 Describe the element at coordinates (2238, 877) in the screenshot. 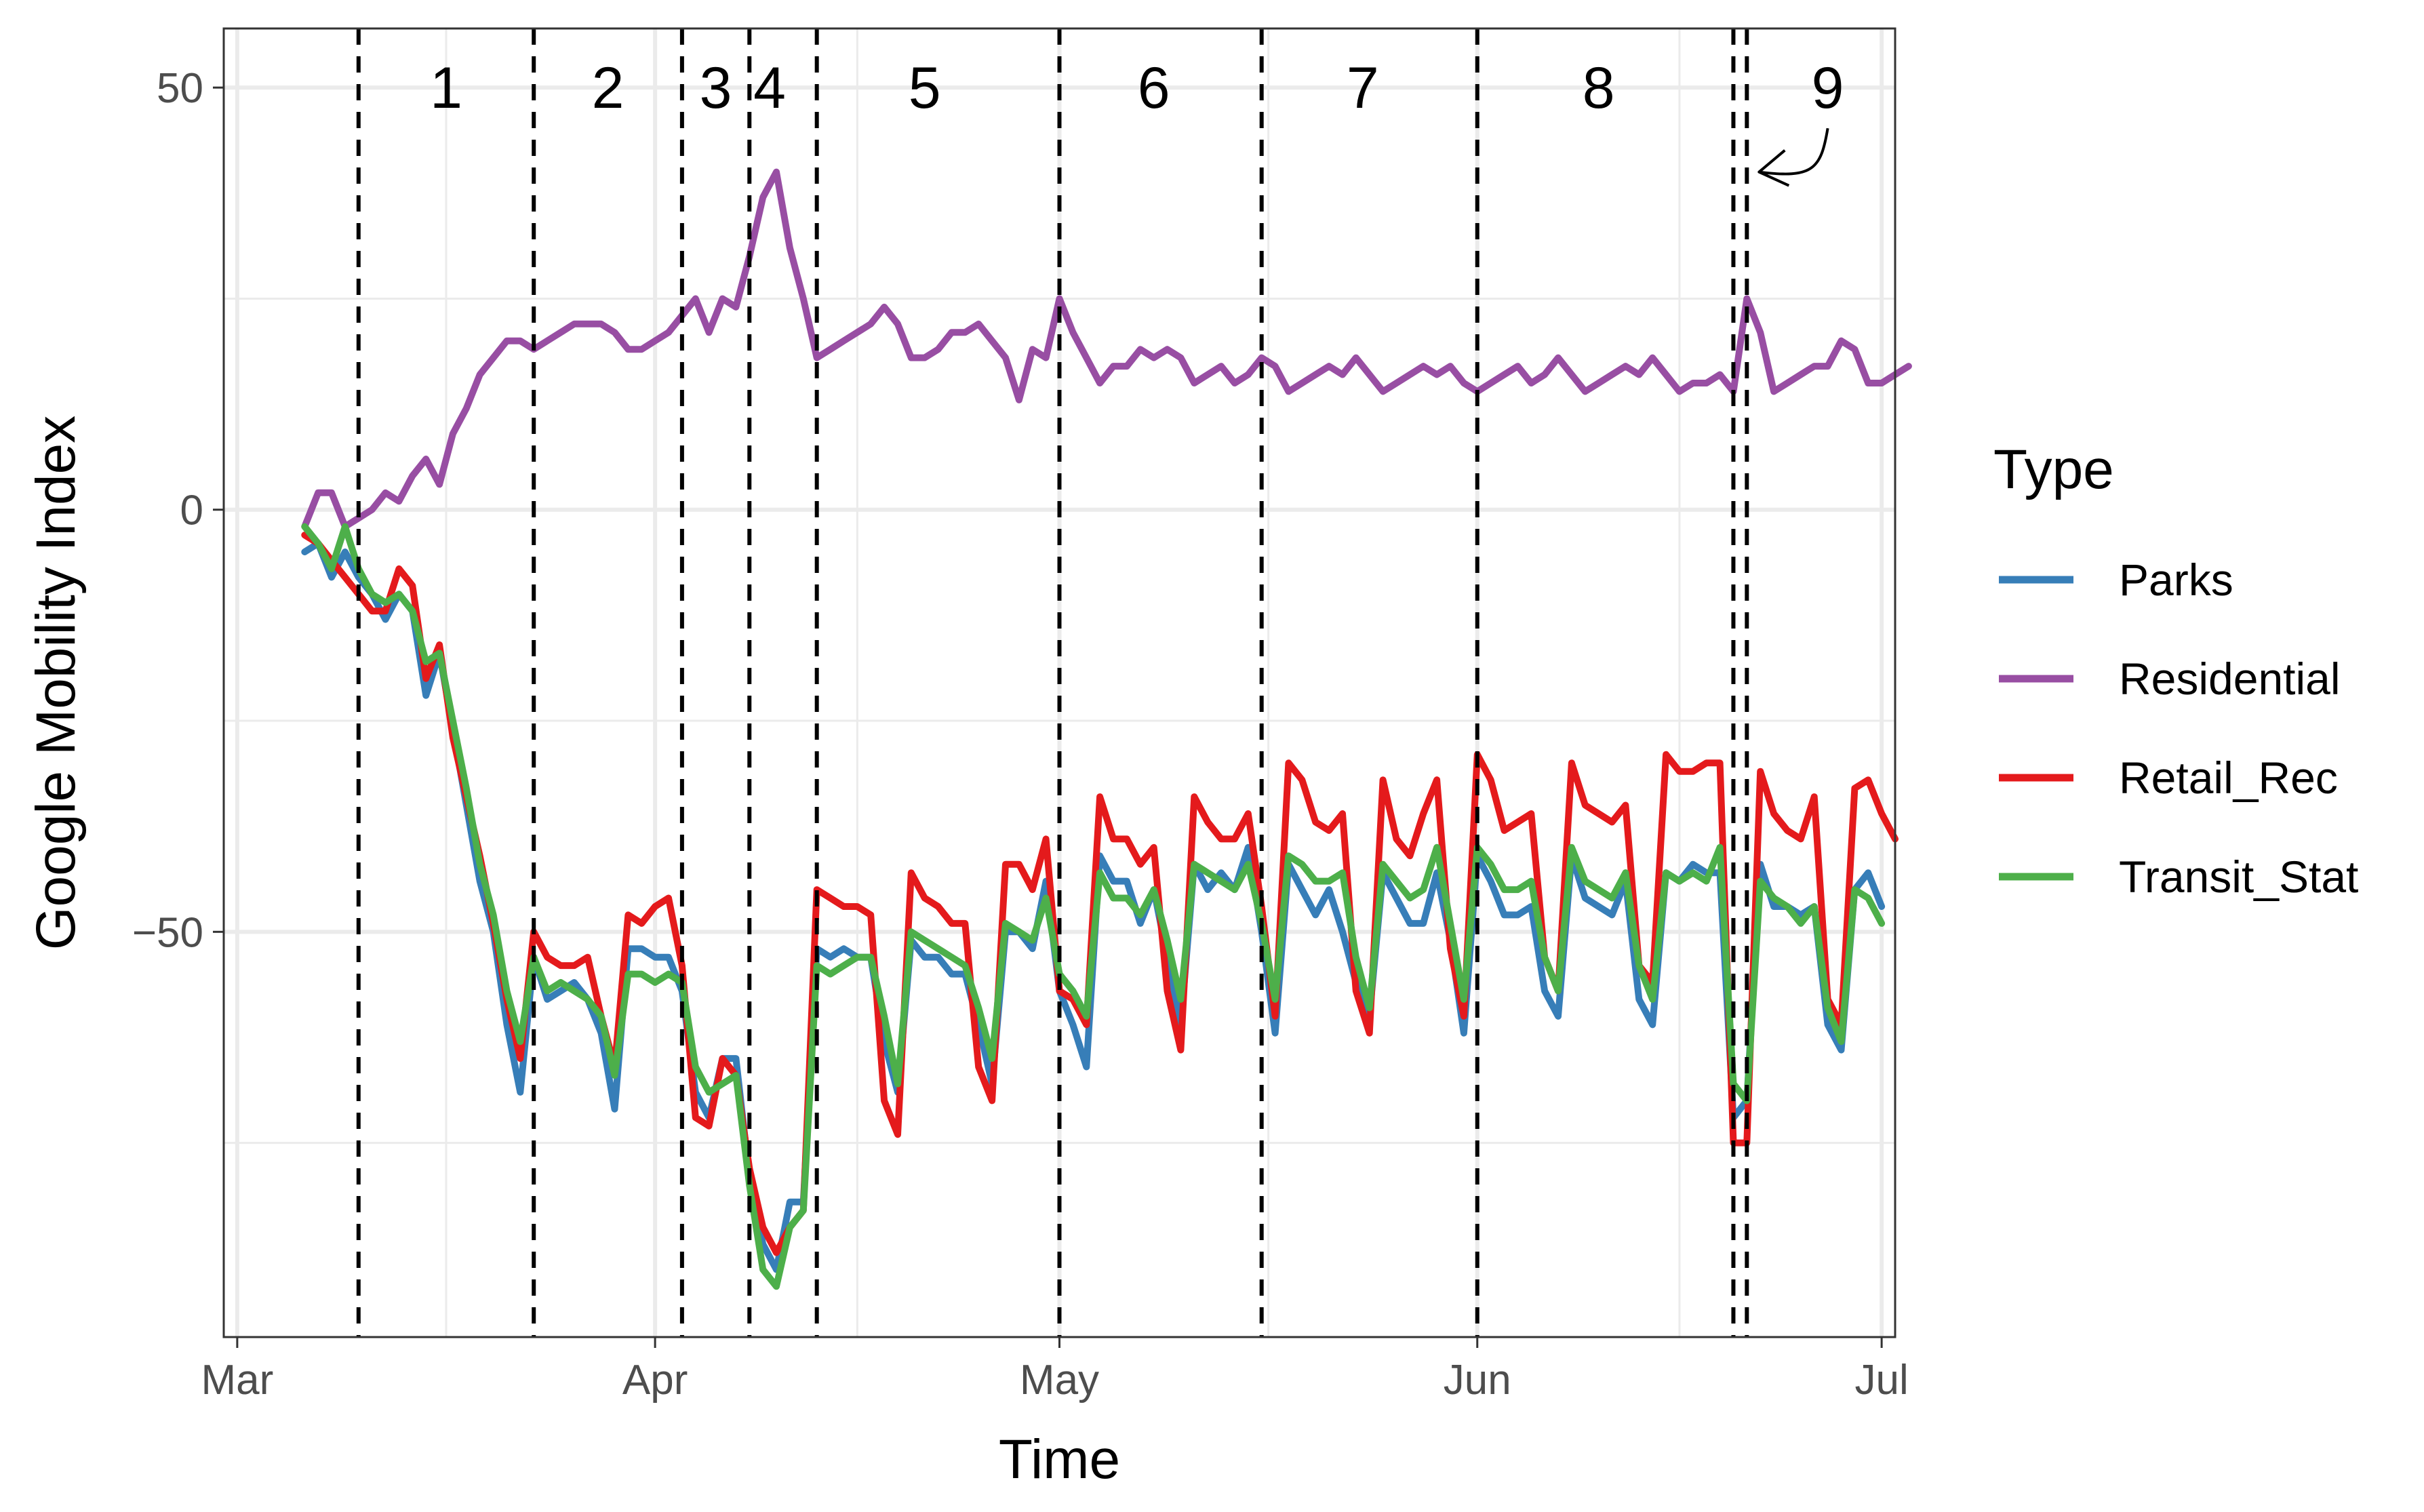

I see `legend-label-transit-stat: Transit_Stat` at that location.